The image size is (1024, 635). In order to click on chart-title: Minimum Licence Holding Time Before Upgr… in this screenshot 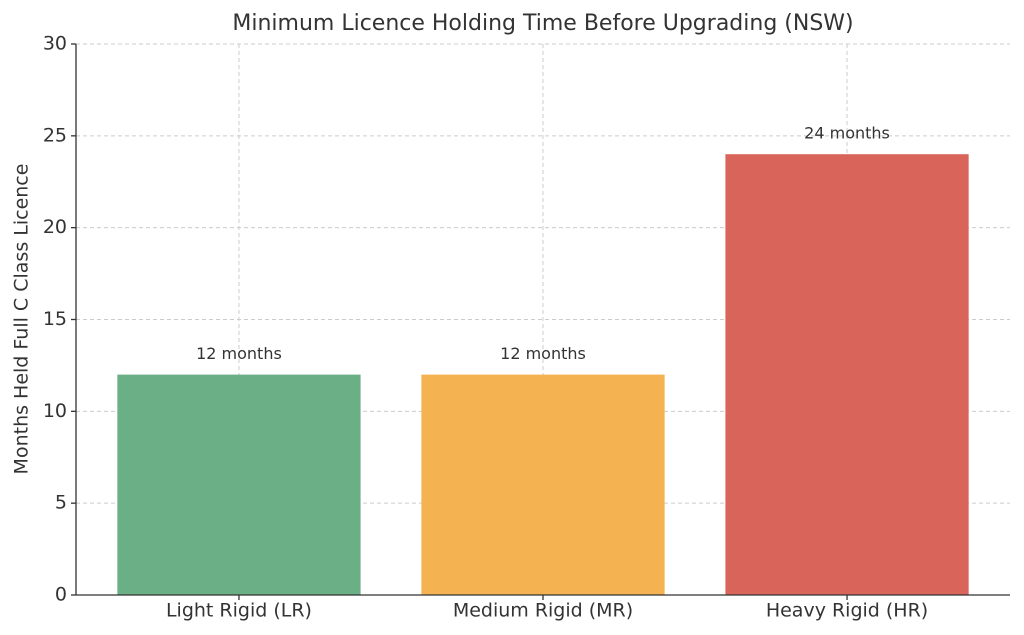, I will do `click(542, 23)`.